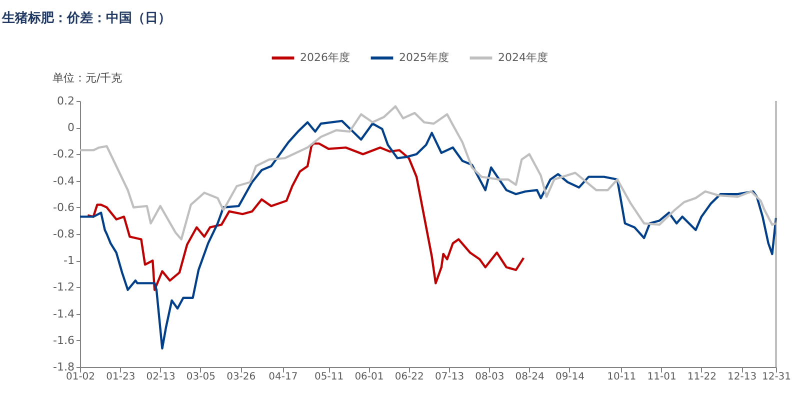 Image resolution: width=810 pixels, height=396 pixels. Describe the element at coordinates (742, 377) in the screenshot. I see `x-tick-label: 12-13` at that location.